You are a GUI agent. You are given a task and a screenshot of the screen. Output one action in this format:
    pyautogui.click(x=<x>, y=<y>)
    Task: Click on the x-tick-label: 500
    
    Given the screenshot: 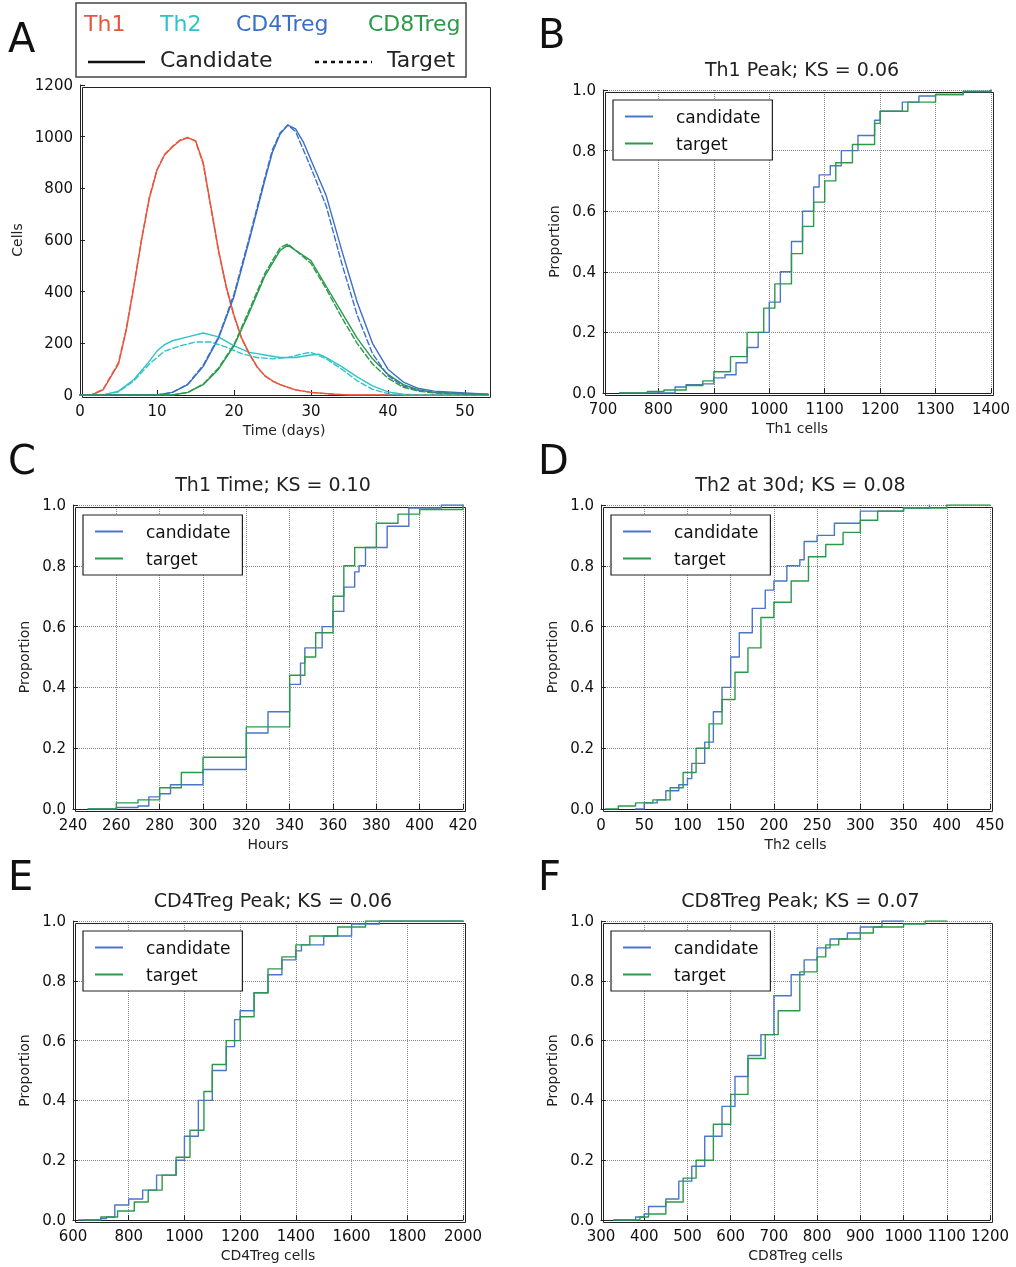 What is the action you would take?
    pyautogui.click(x=687, y=1235)
    